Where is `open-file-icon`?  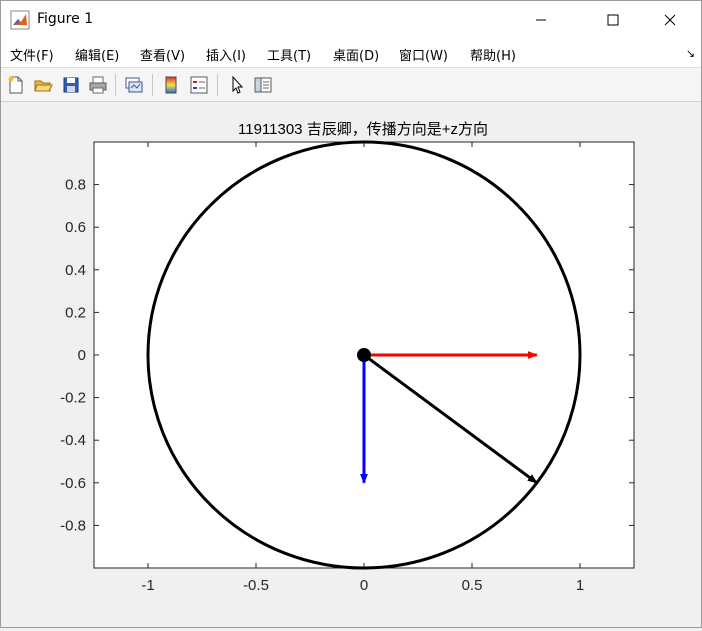 open-file-icon is located at coordinates (43, 86).